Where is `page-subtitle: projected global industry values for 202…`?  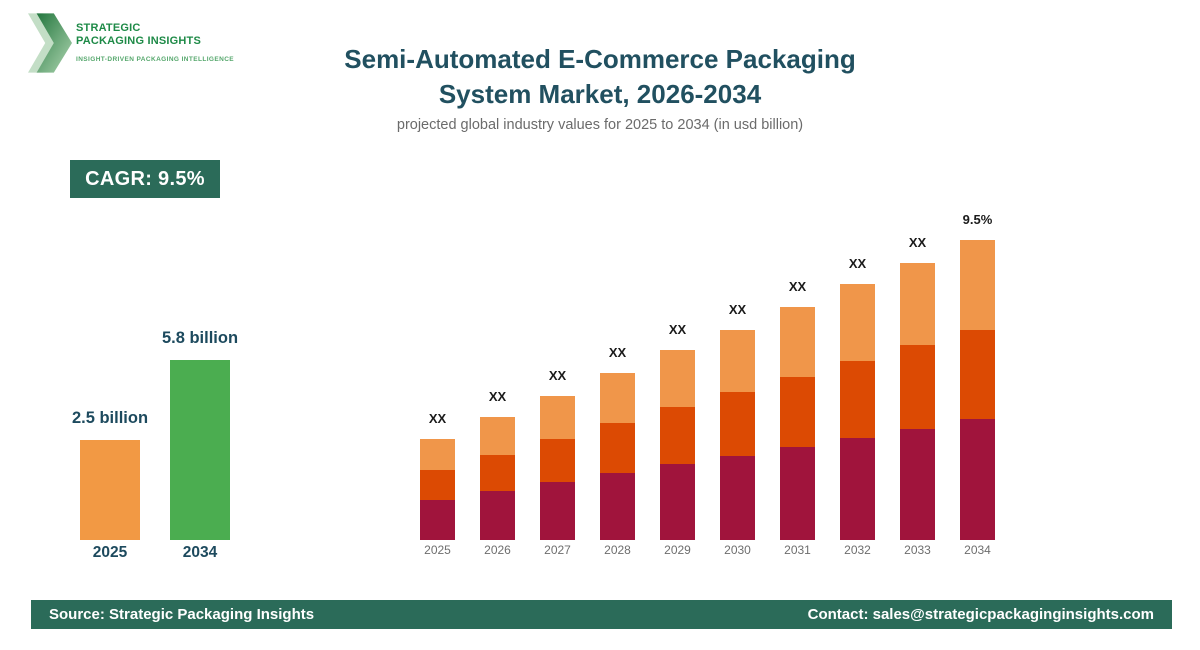
page-subtitle: projected global industry values for 202… is located at coordinates (600, 125).